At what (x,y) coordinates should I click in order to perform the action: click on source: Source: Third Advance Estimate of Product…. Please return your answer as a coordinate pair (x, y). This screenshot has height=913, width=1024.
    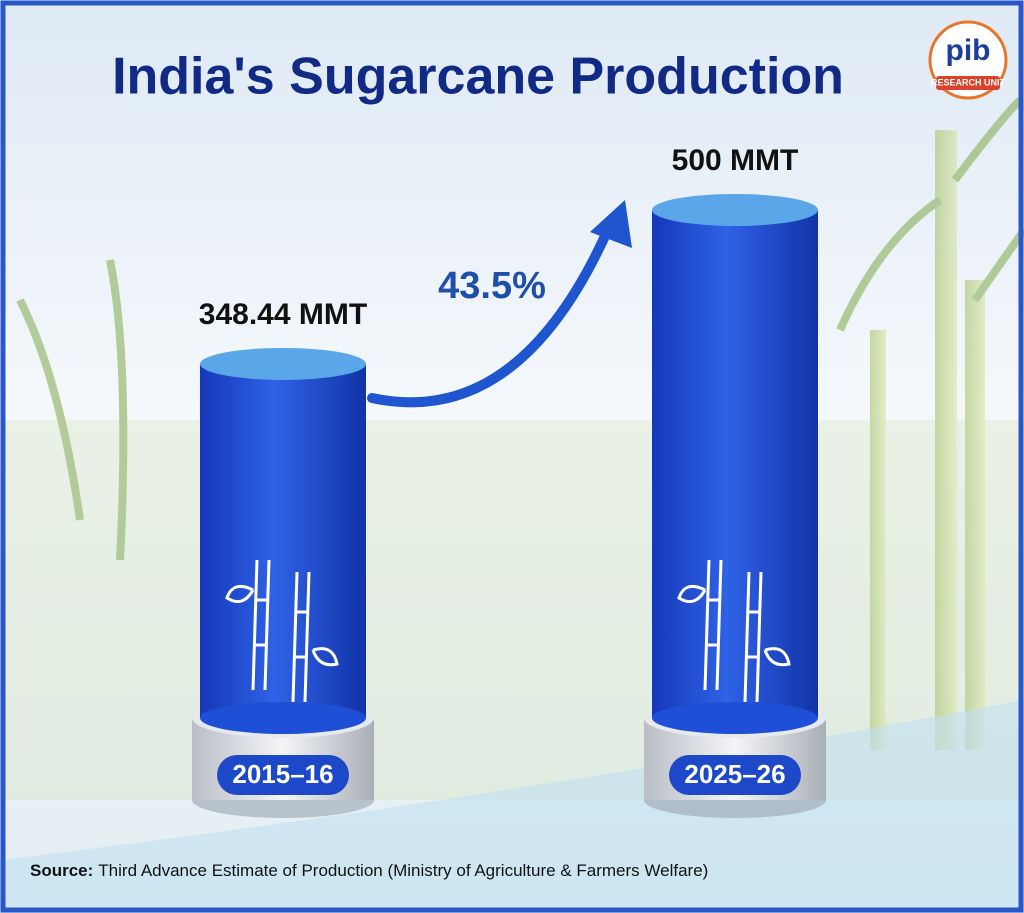
    Looking at the image, I should click on (369, 870).